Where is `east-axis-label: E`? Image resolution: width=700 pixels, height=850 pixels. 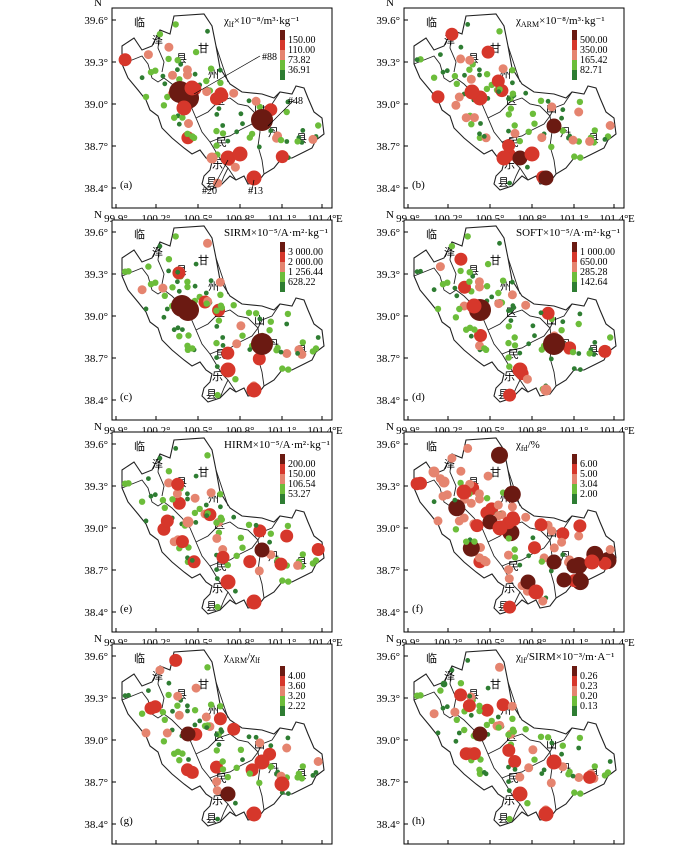 east-axis-label: E is located at coordinates (339, 431).